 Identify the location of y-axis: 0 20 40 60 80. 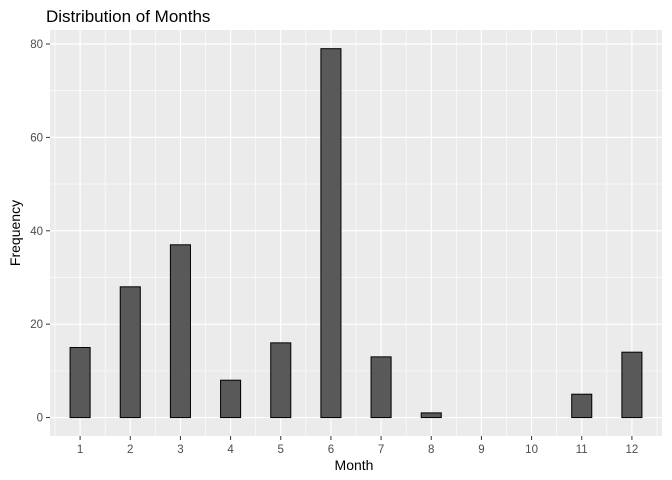
(40, 232).